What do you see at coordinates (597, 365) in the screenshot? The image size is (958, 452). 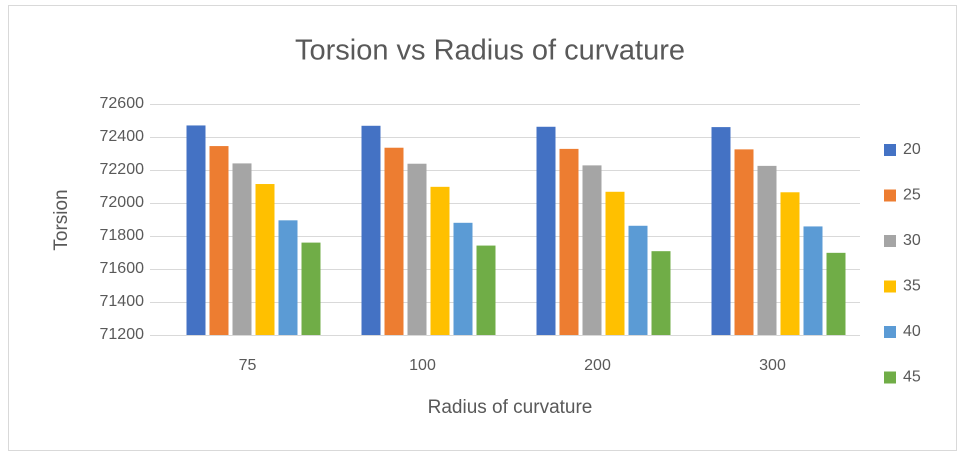 I see `x-tick-label: 200` at bounding box center [597, 365].